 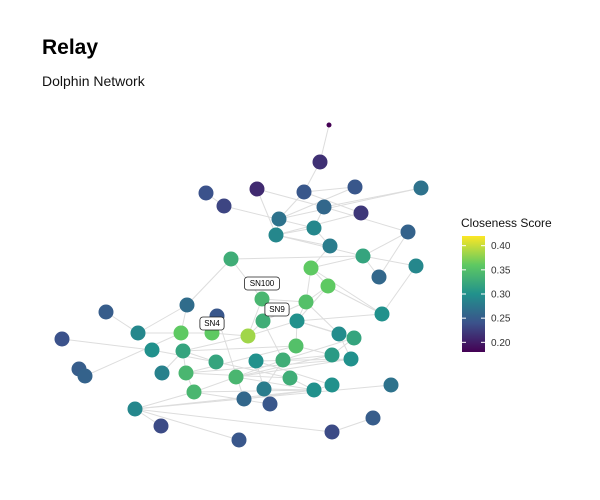 I want to click on node-label-text: SN4, so click(x=212, y=323).